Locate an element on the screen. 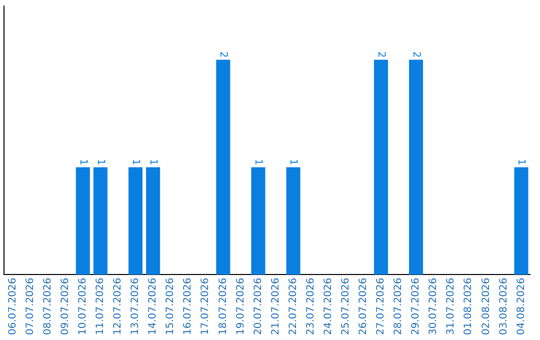 The image size is (540, 340). x-tick-label: 12.07.2026 is located at coordinates (118, 307).